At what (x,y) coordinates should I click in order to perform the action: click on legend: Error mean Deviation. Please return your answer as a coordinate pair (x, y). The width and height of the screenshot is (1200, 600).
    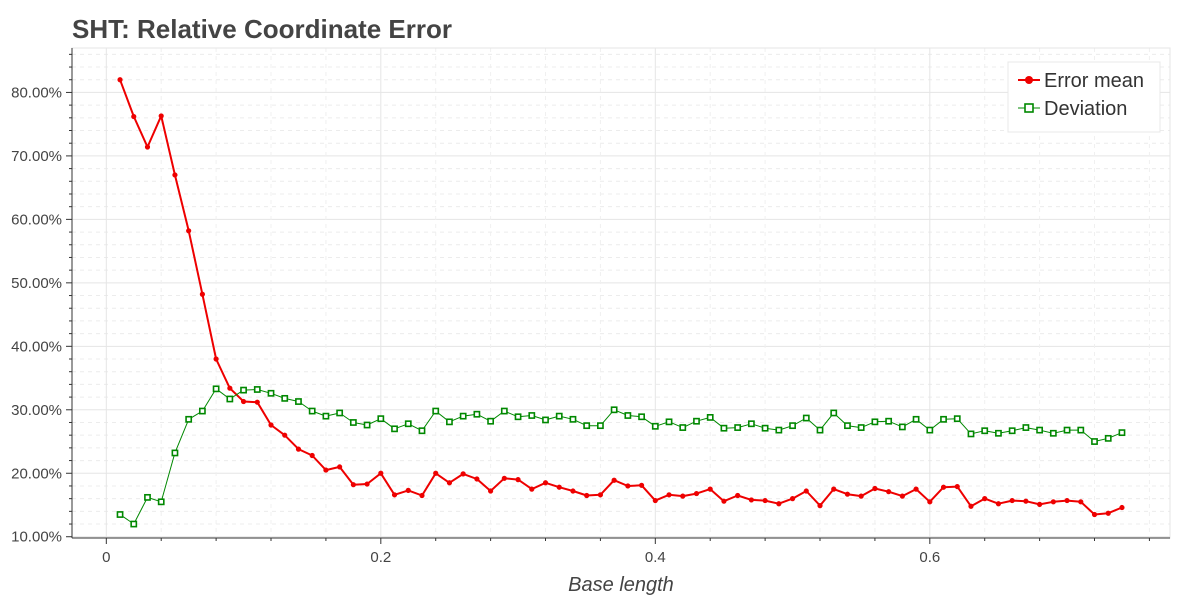
    Looking at the image, I should click on (1084, 97).